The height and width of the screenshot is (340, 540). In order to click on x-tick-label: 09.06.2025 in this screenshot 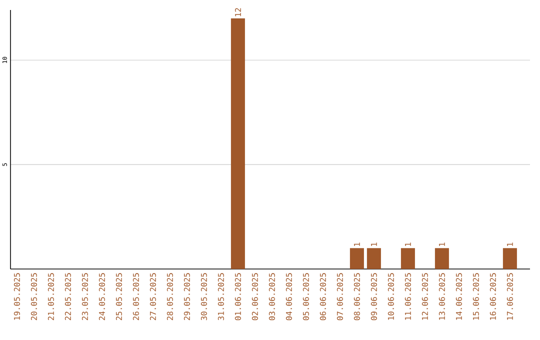, I will do `click(373, 296)`.